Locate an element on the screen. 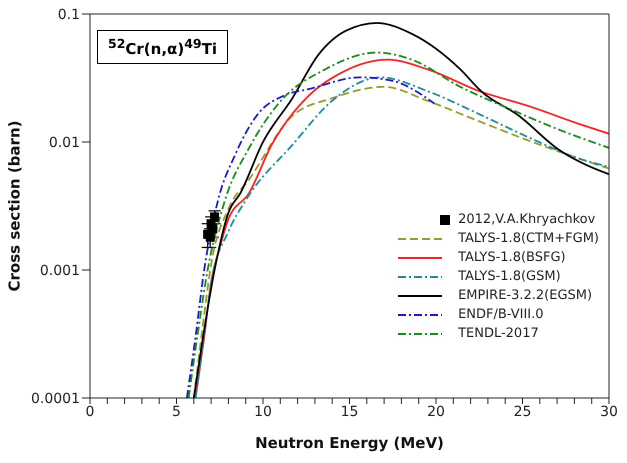  x-tick-label: 5 is located at coordinates (176, 412).